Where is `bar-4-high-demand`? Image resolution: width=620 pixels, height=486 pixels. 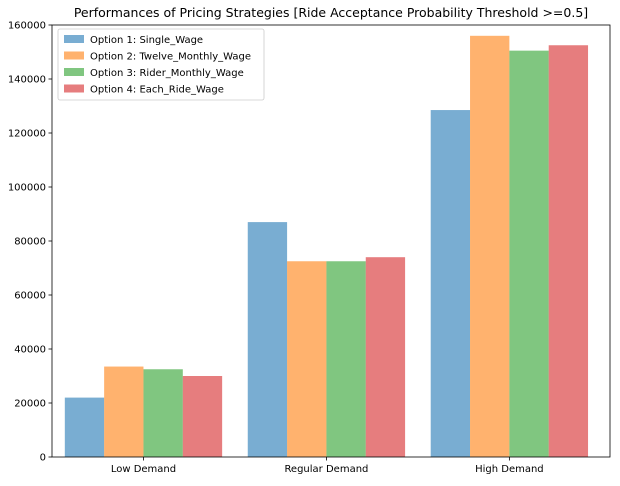 bar-4-high-demand is located at coordinates (568, 251).